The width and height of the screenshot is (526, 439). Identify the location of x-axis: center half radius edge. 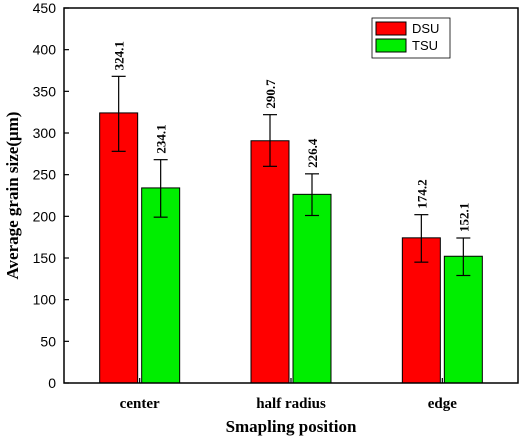
(289, 395).